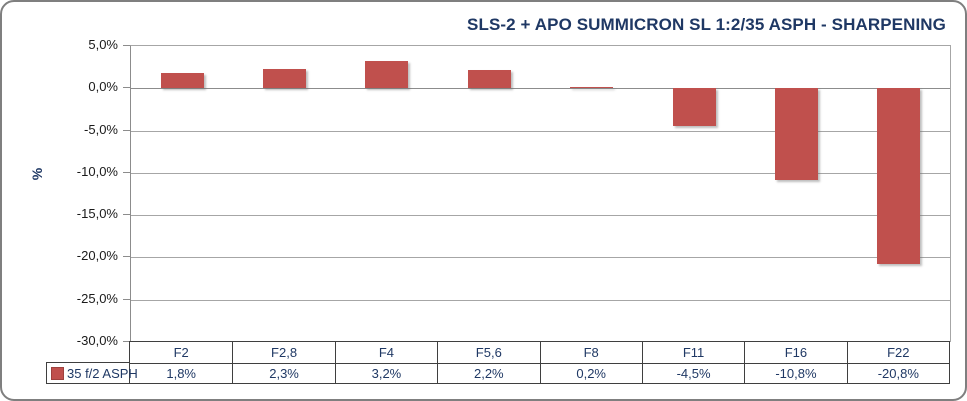  I want to click on bar-F2, so click(182, 81).